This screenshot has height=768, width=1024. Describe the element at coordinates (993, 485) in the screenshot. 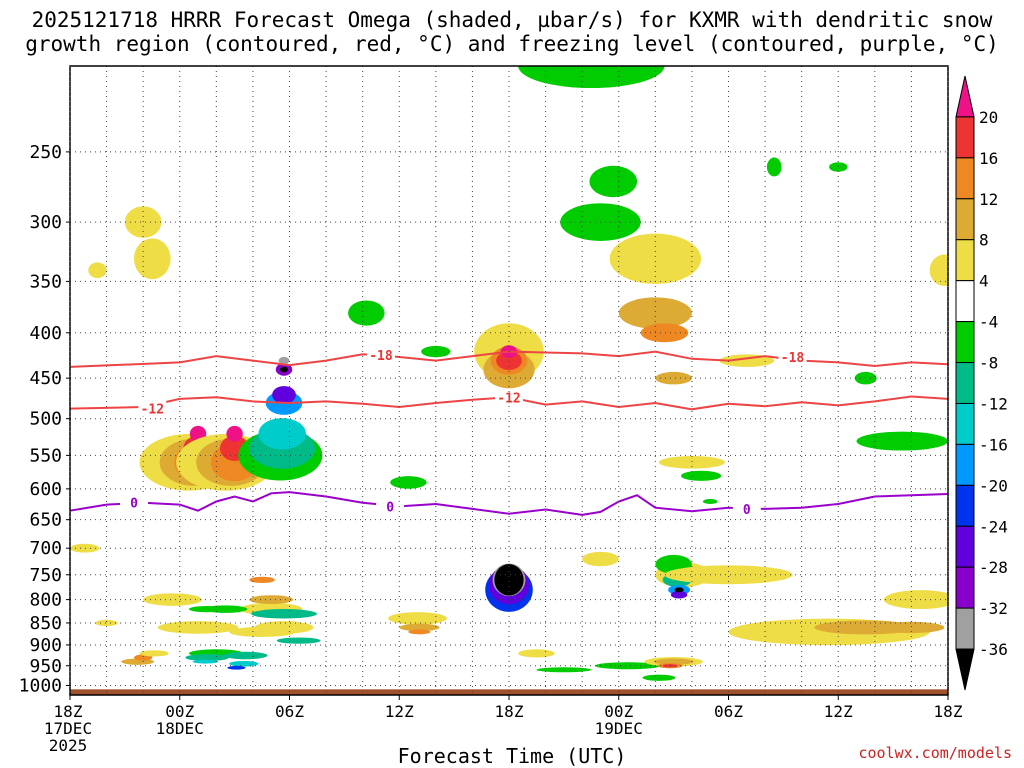

I see `colorbar-label: -20` at that location.